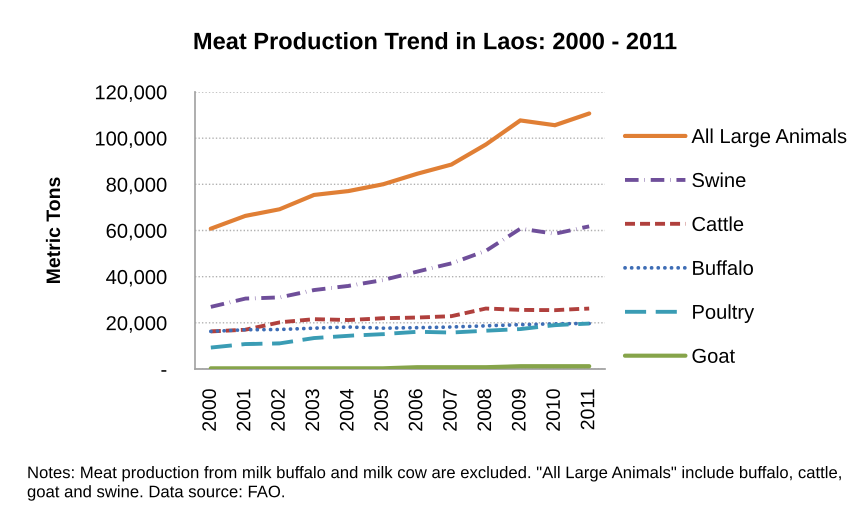 Image resolution: width=855 pixels, height=516 pixels. I want to click on y-tick-label: 100,000, so click(131, 139).